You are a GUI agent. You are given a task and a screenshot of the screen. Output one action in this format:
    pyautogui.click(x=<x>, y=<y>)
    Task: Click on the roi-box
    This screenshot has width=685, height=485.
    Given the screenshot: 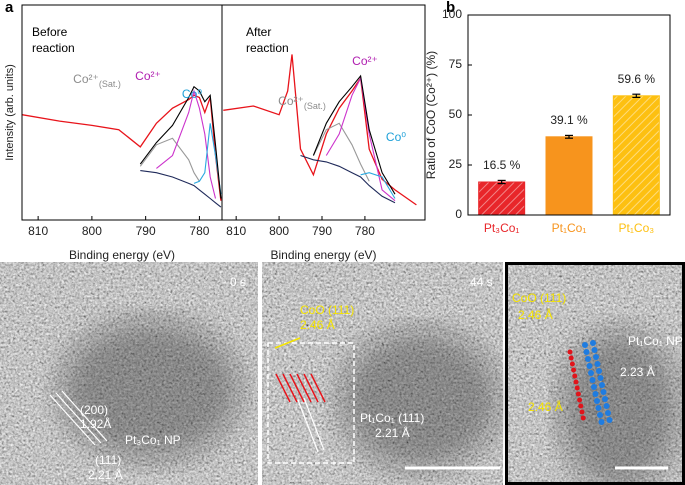 What is the action you would take?
    pyautogui.click(x=311, y=403)
    